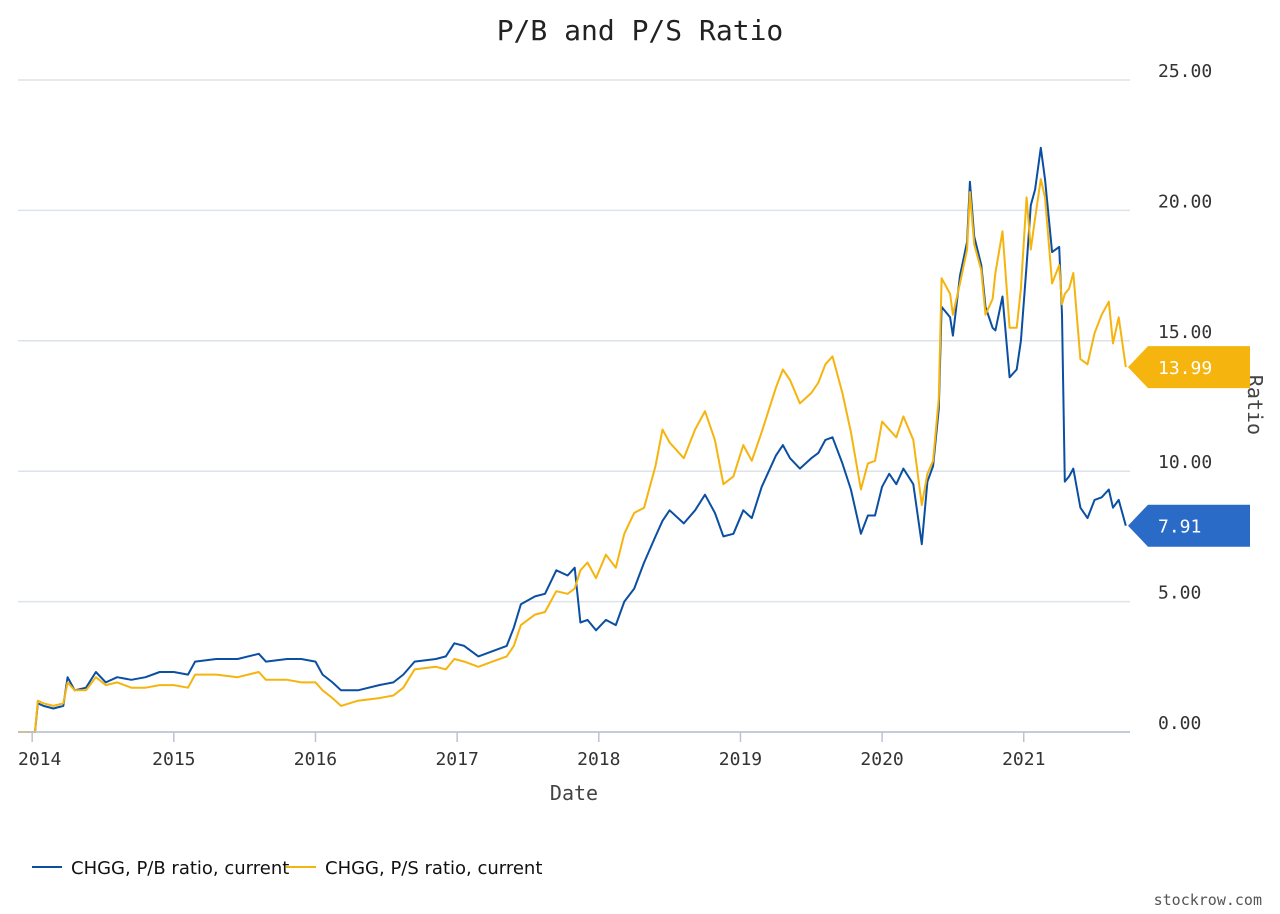 The image size is (1280, 914). I want to click on y-tick-label: 0.00, so click(1179, 723).